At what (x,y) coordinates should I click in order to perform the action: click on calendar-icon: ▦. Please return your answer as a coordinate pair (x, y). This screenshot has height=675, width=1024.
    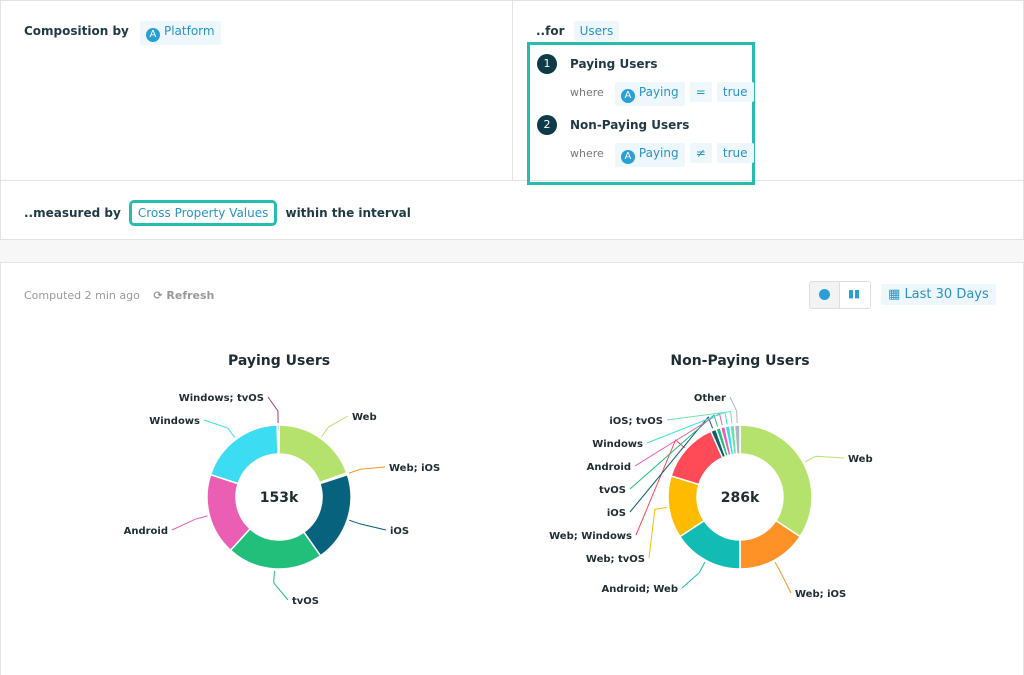
    Looking at the image, I should click on (894, 294).